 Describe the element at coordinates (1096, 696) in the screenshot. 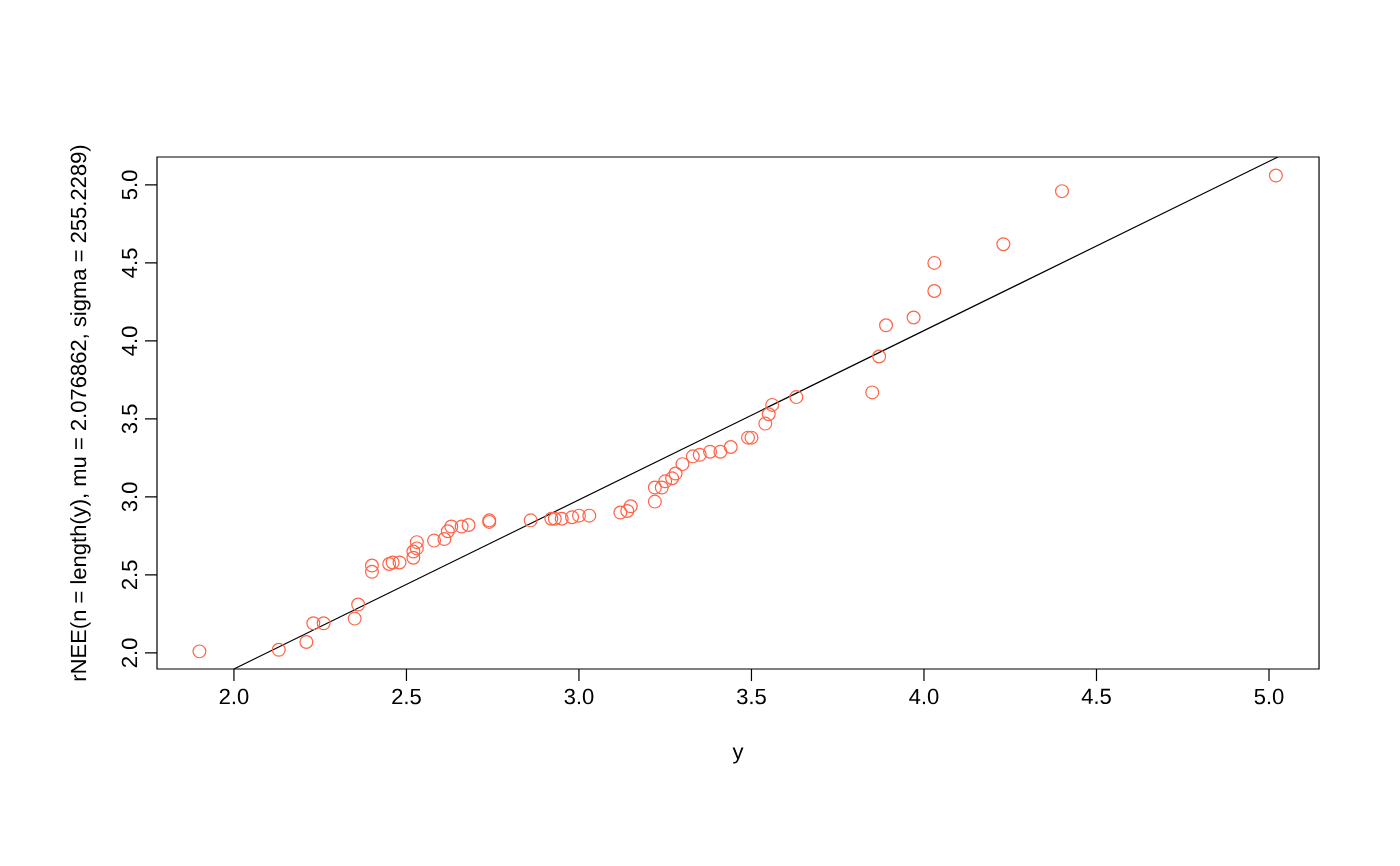

I see `x-tick-label: 4.5` at that location.